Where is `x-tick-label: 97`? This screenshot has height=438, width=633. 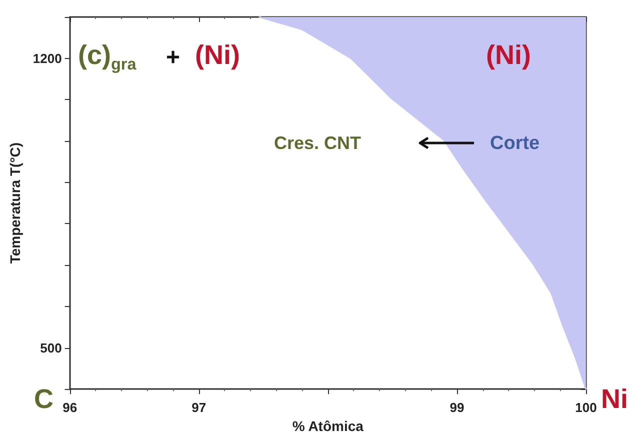
x-tick-label: 97 is located at coordinates (199, 408).